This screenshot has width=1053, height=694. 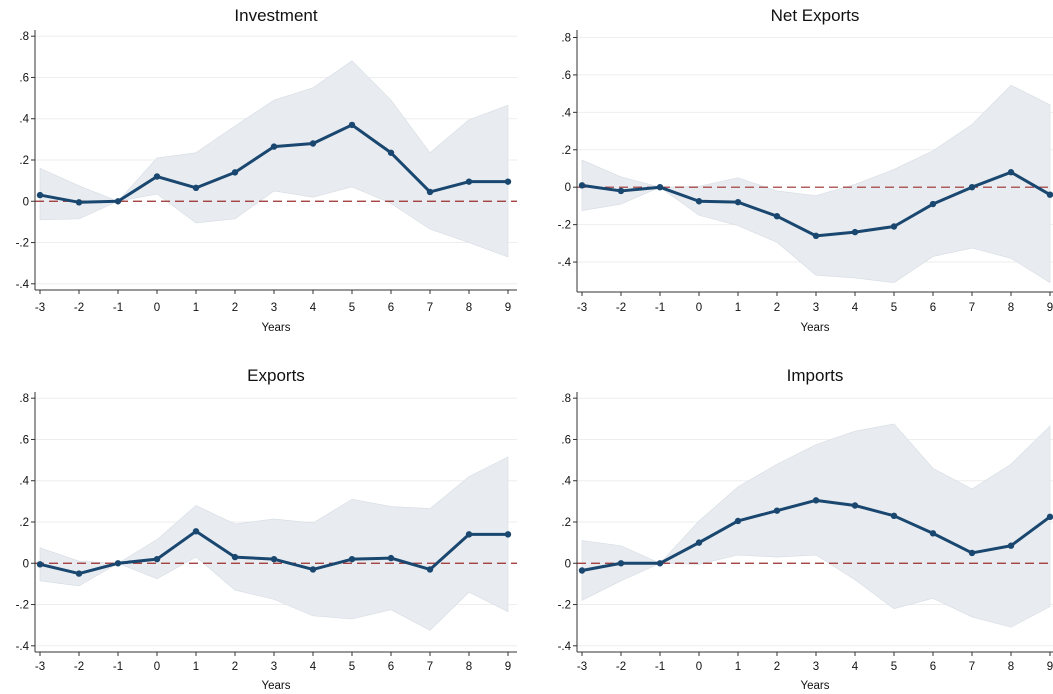 What do you see at coordinates (815, 15) in the screenshot?
I see `panel-title: Net Exports` at bounding box center [815, 15].